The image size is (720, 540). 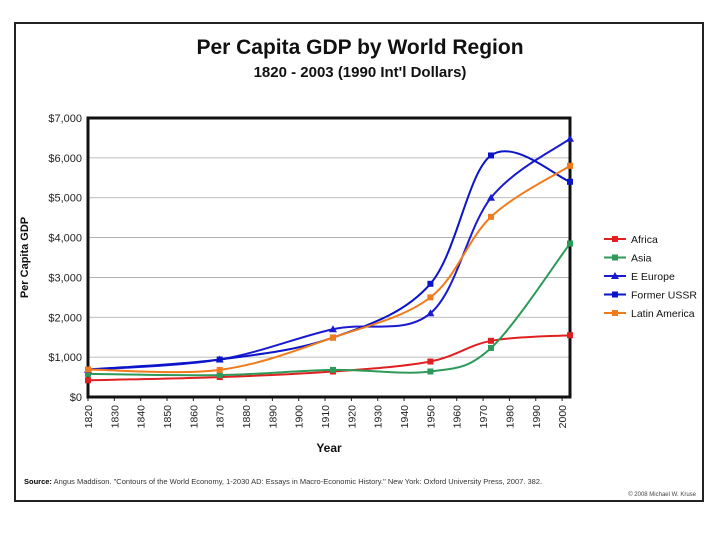 I want to click on x-tick-label: 1850, so click(x=168, y=417).